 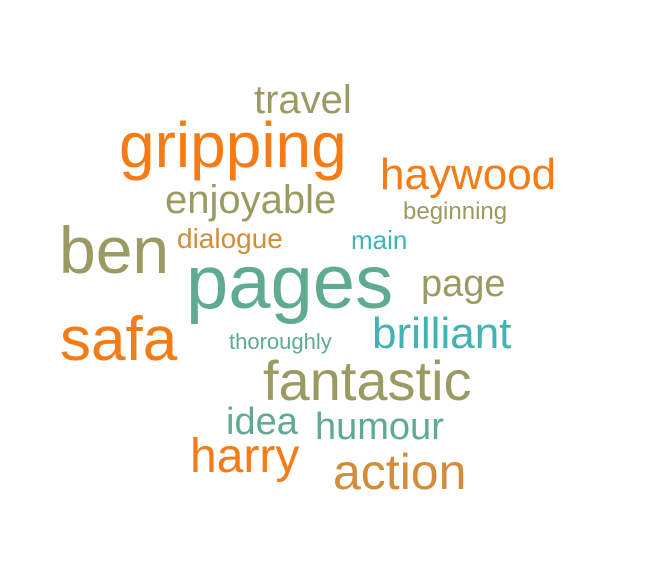 I want to click on word-humour: humour, so click(x=379, y=427).